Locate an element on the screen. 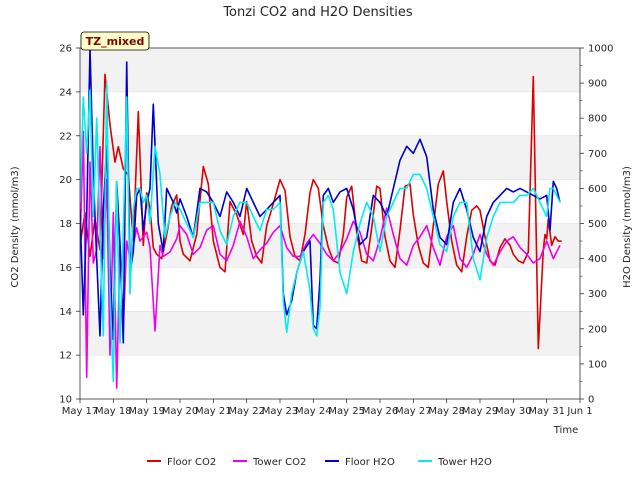  y-axis-left: 10 12 14 16 18 20 22 24 26 is located at coordinates (69, 225).